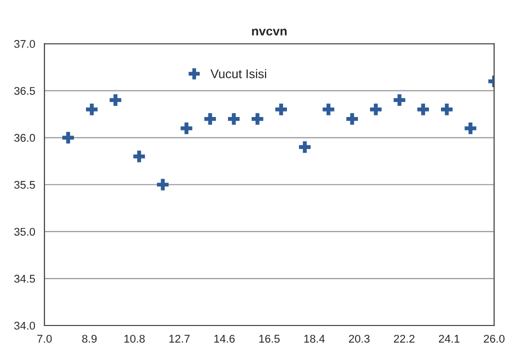  I want to click on x-tick-label: 12.7, so click(179, 338).